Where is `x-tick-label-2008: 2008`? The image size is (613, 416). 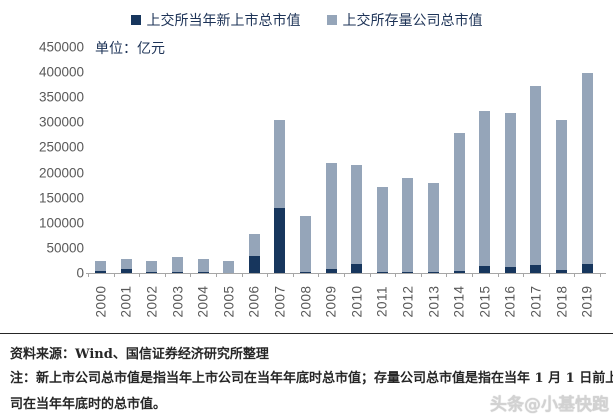 x-tick-label-2008: 2008 is located at coordinates (306, 301).